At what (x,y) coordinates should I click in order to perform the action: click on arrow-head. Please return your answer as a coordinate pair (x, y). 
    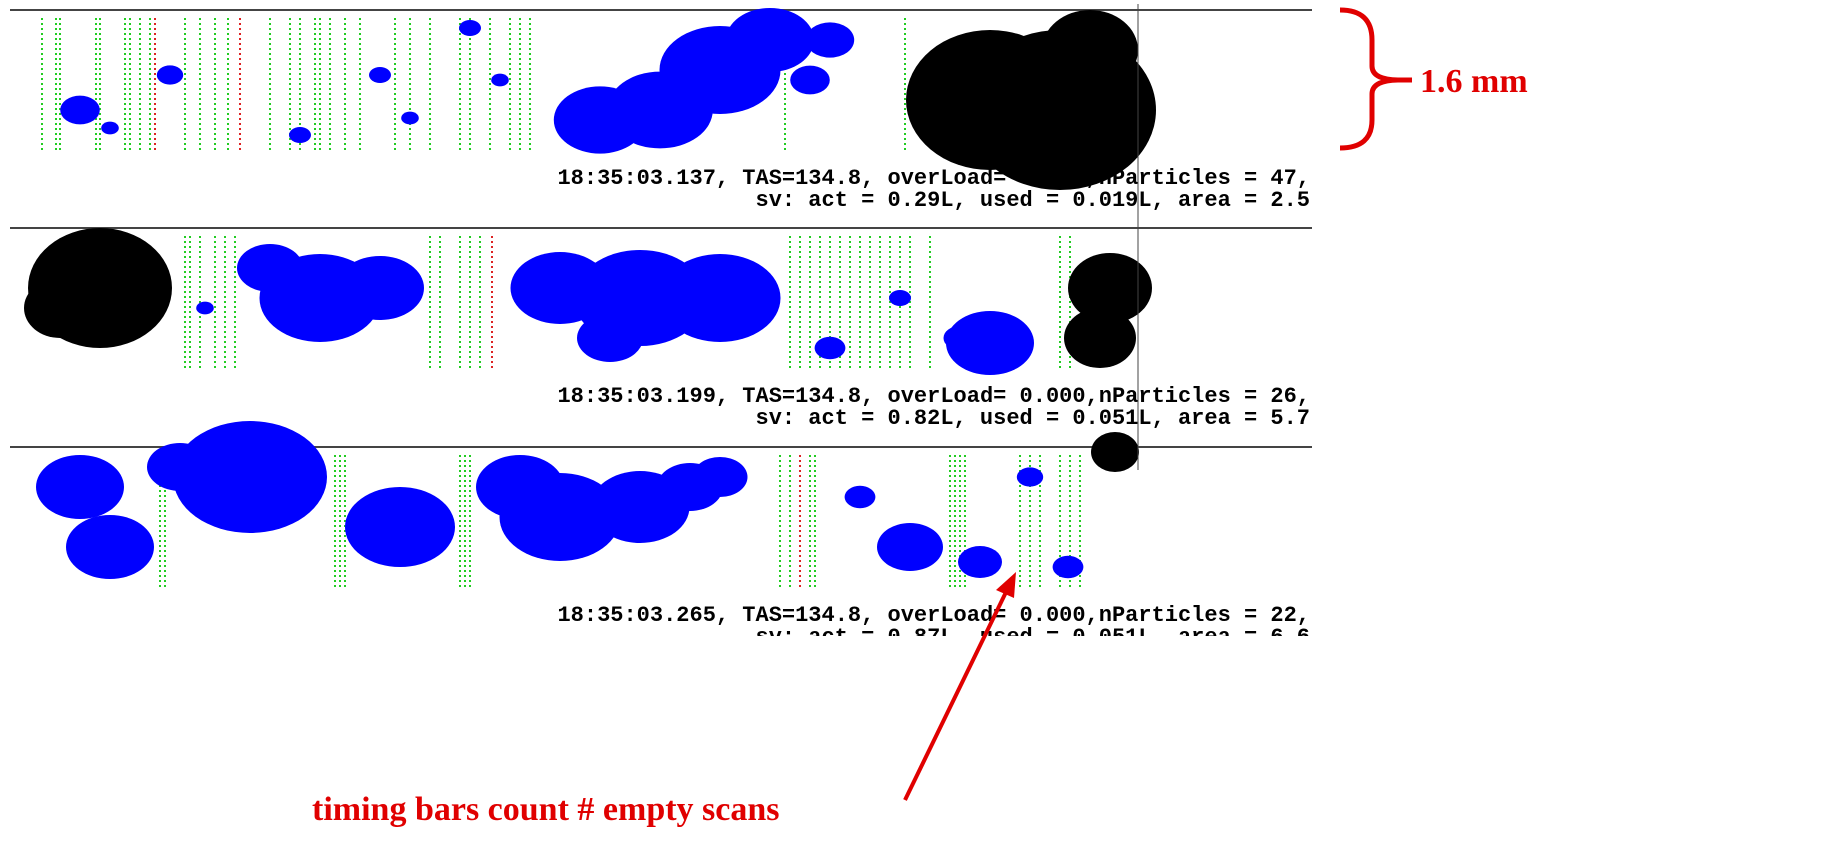
    Looking at the image, I should click on (1006, 585).